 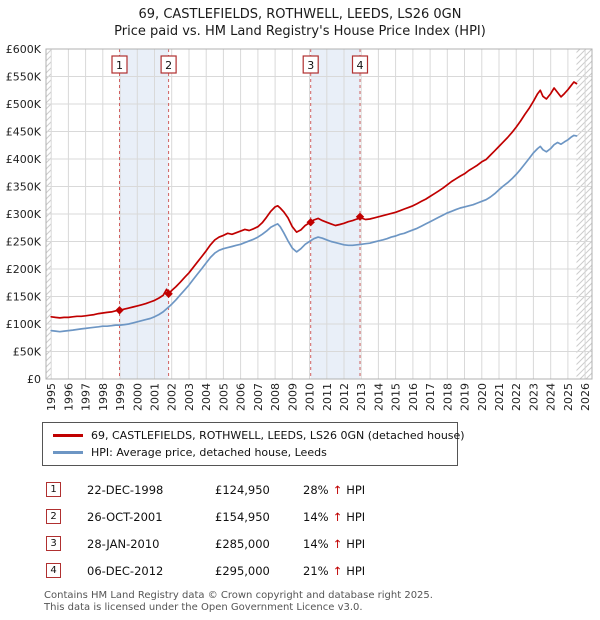 I want to click on svg-text: 2022, so click(x=516, y=397).